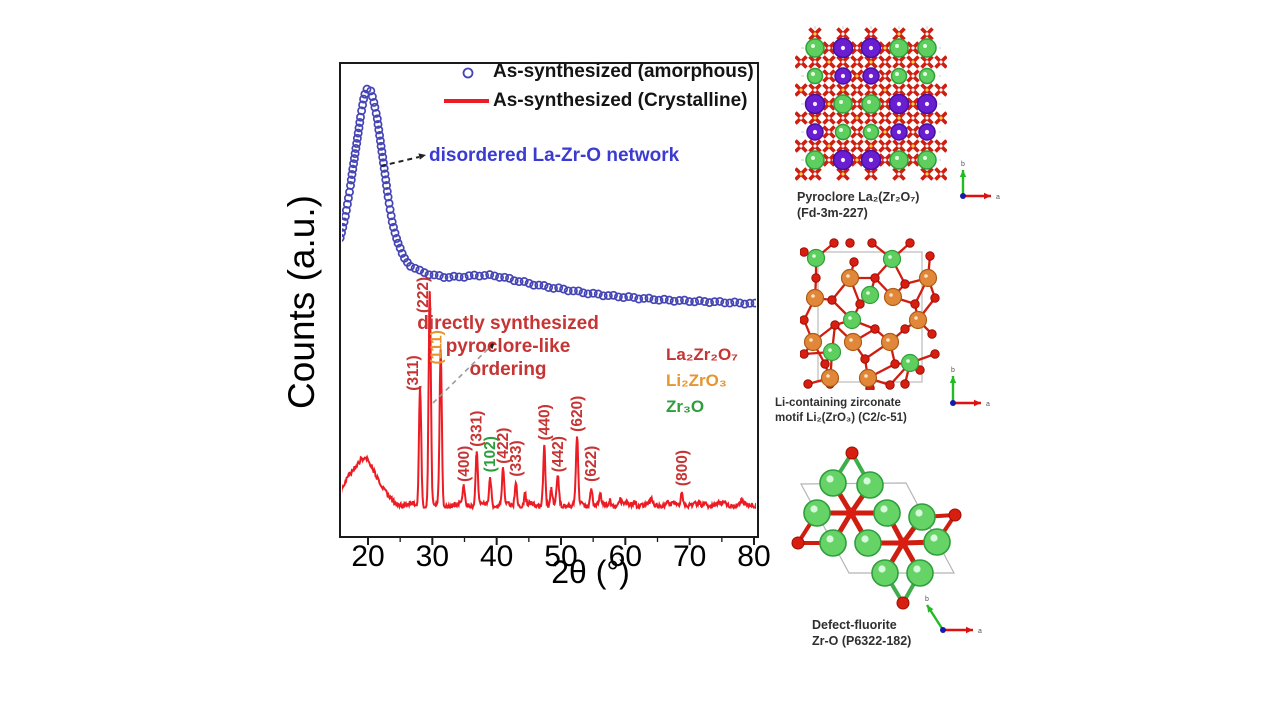  Describe the element at coordinates (301, 302) in the screenshot. I see `y-axis-label: Counts (a.u.)` at that location.